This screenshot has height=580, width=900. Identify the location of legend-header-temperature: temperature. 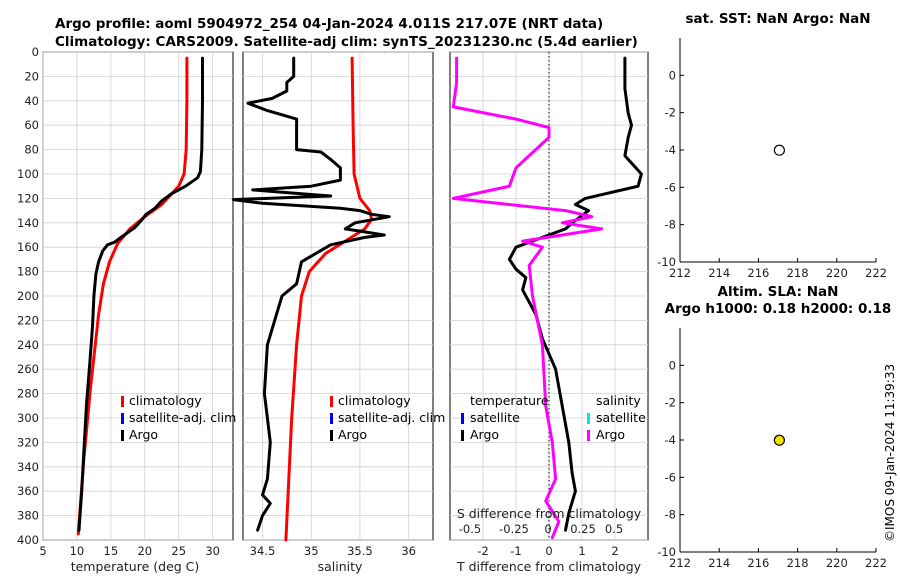
(509, 400).